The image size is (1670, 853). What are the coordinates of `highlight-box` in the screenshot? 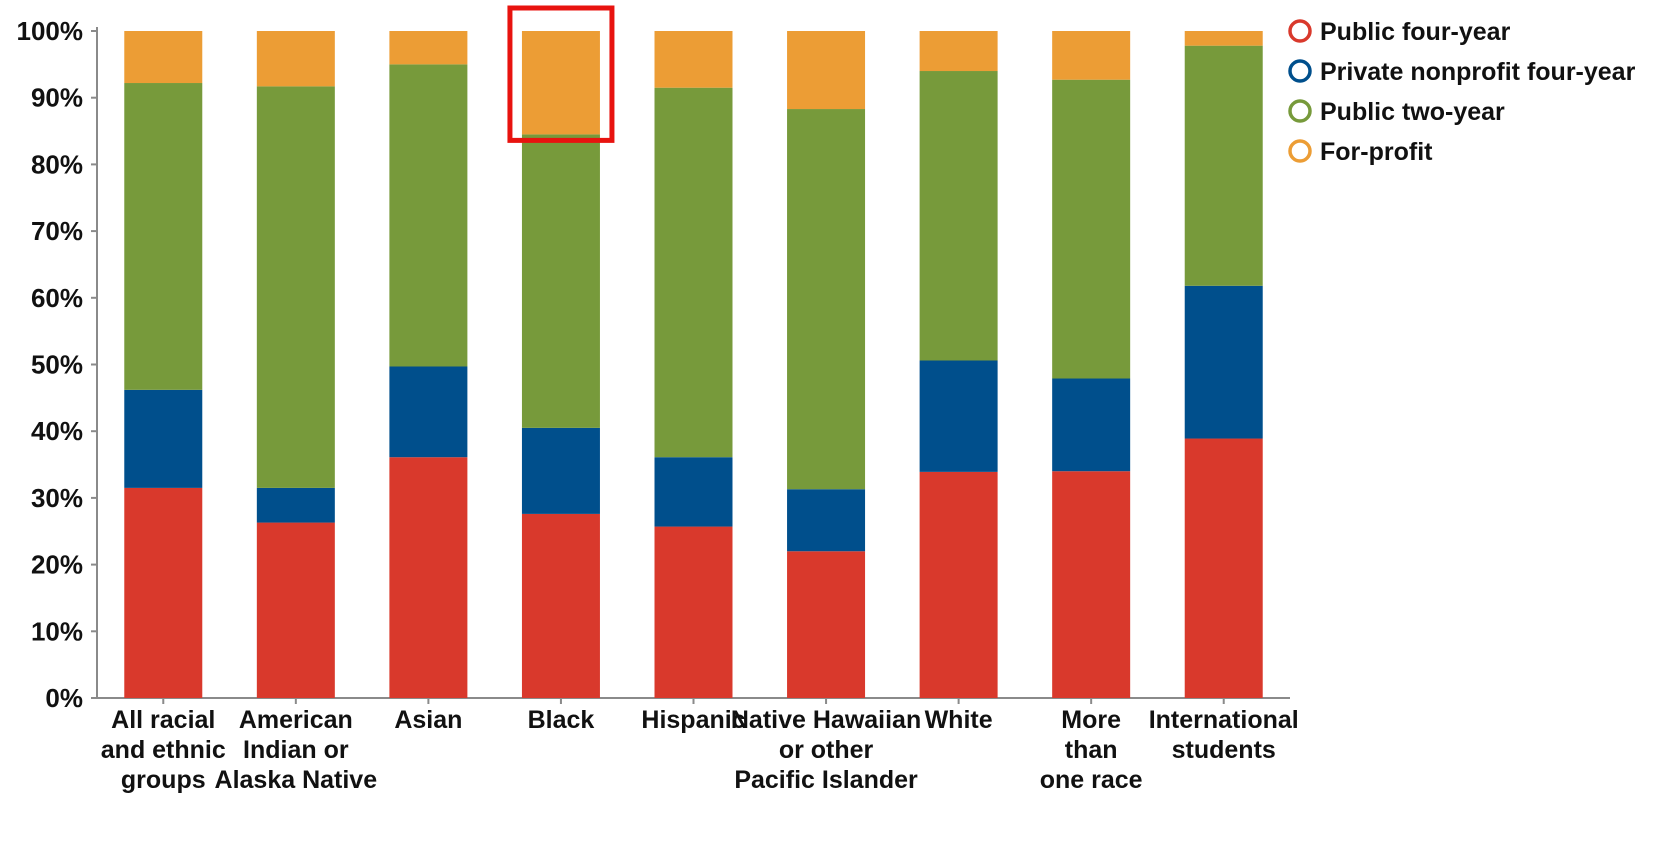 It's located at (561, 74).